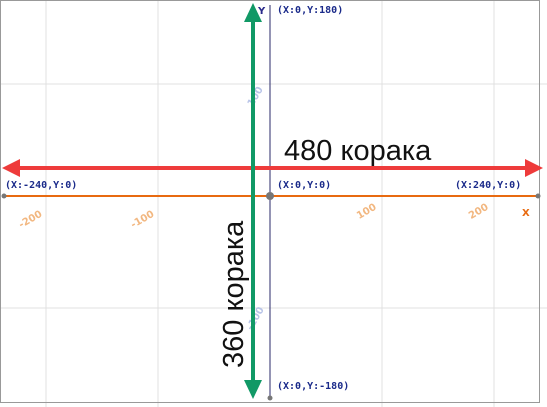 Image resolution: width=547 pixels, height=407 pixels. Describe the element at coordinates (253, 201) in the screenshot. I see `height-arrow` at that location.